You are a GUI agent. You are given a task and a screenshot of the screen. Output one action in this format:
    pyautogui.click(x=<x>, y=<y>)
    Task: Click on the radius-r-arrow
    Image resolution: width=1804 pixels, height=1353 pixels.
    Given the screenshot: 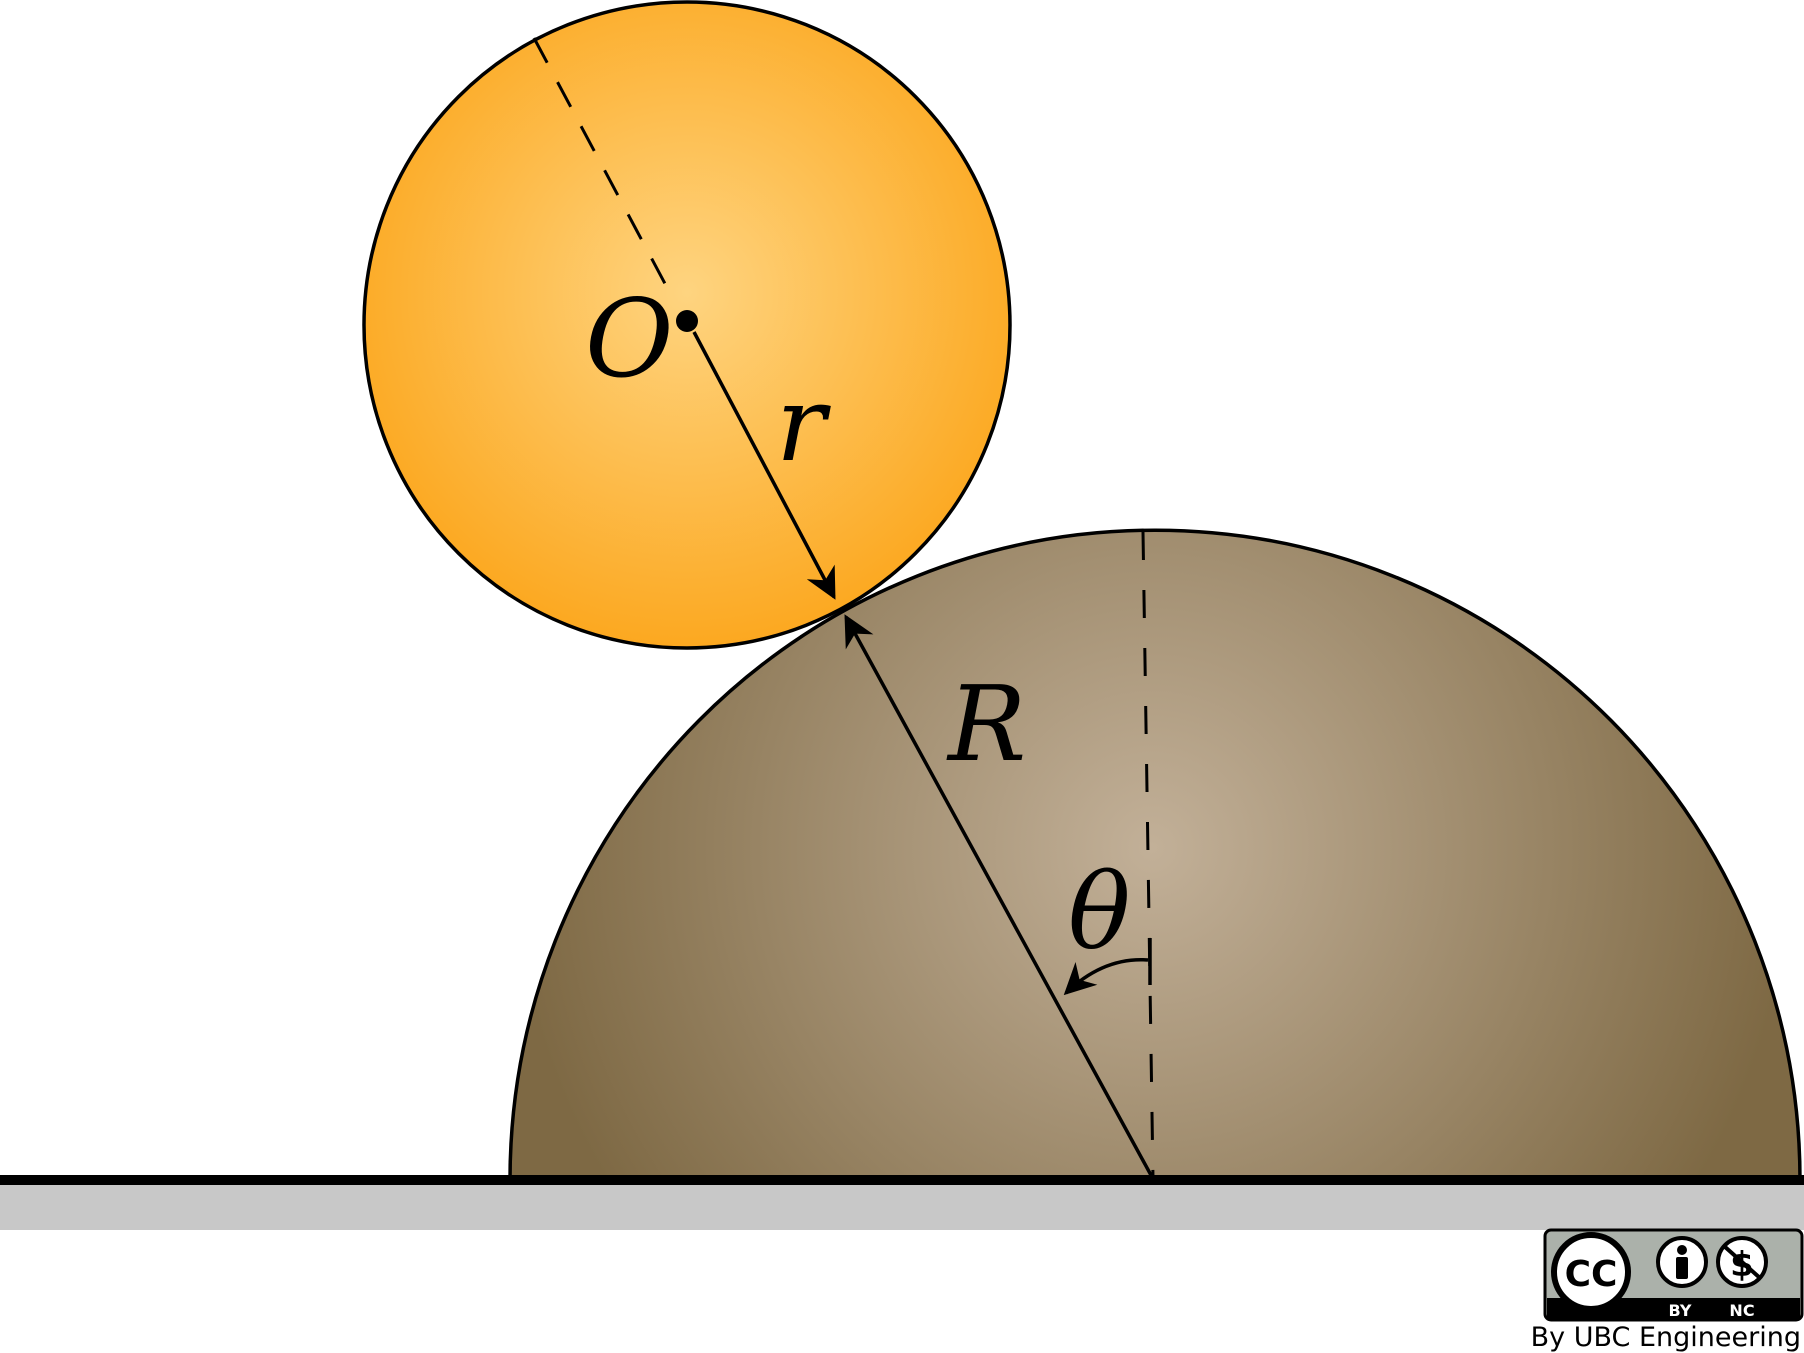 What is the action you would take?
    pyautogui.click(x=764, y=465)
    